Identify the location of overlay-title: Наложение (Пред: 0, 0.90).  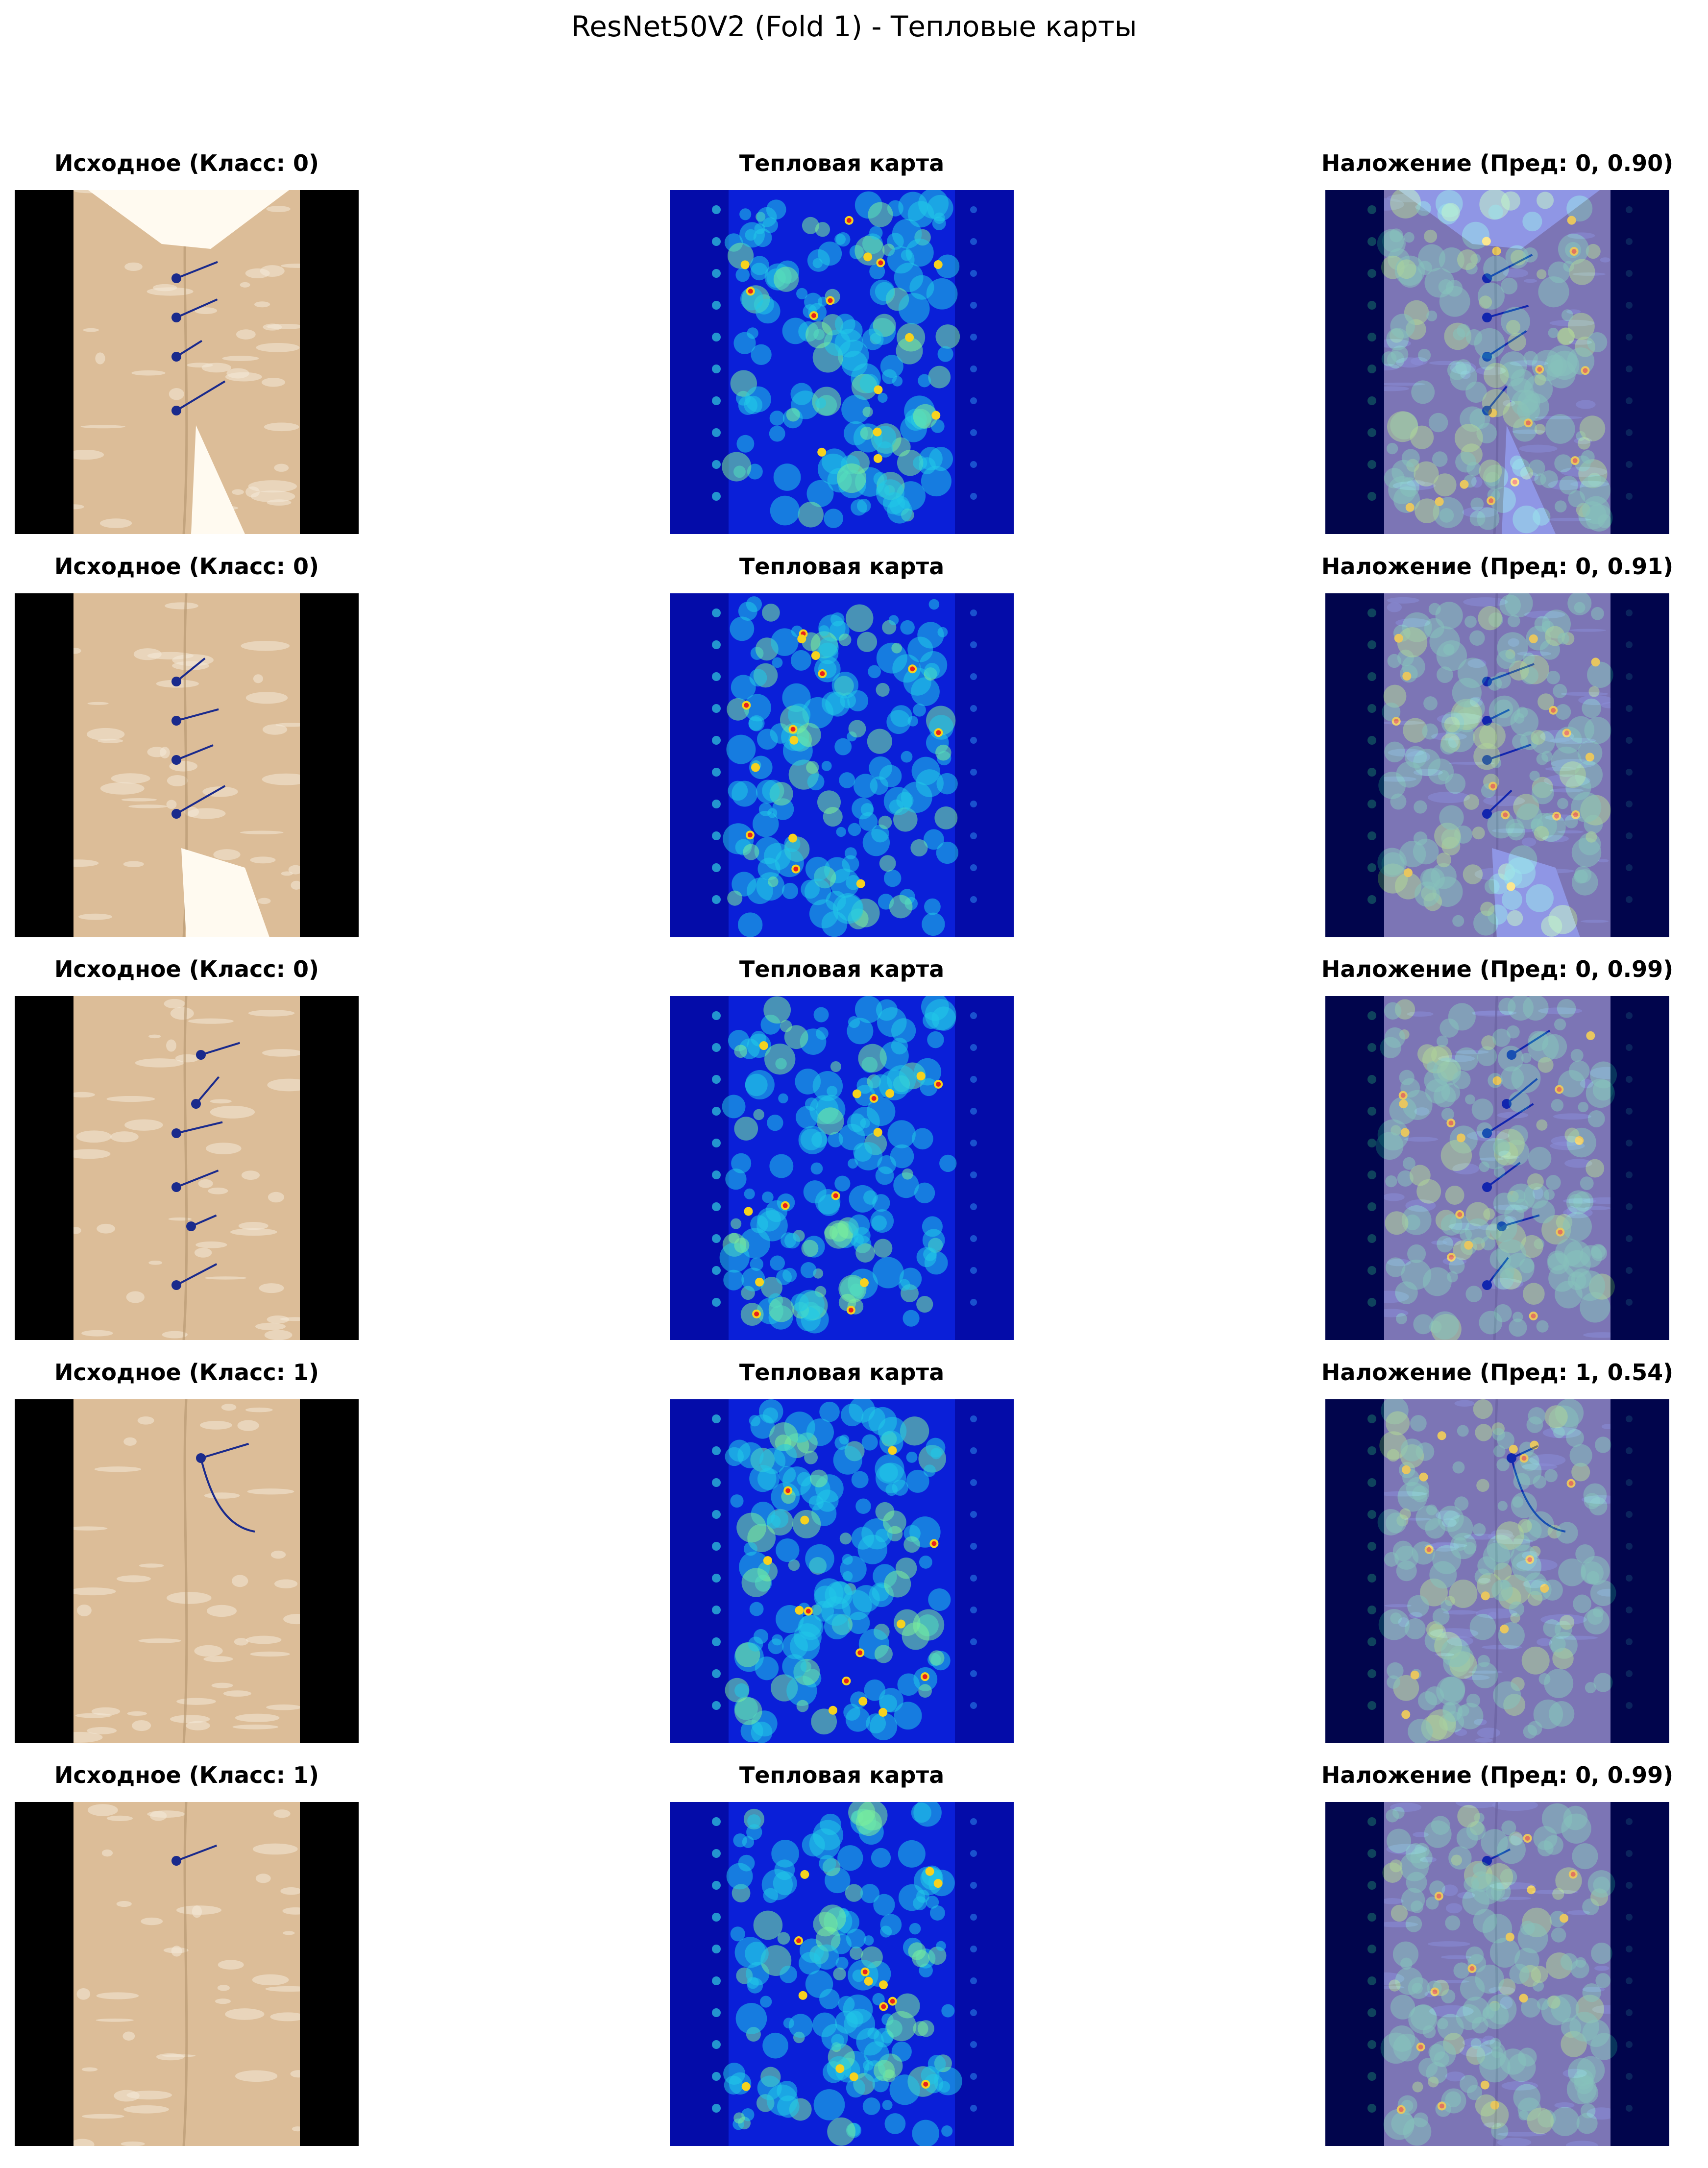
(1497, 163).